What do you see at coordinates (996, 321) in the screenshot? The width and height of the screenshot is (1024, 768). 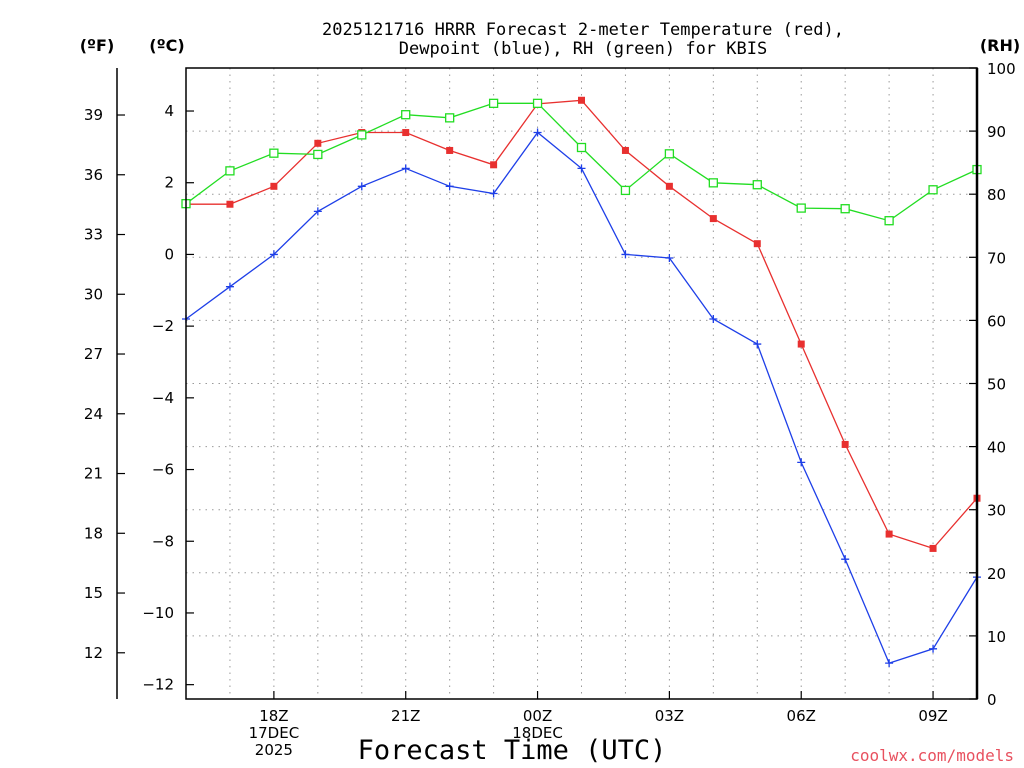 I see `rh-tick-label: 60` at bounding box center [996, 321].